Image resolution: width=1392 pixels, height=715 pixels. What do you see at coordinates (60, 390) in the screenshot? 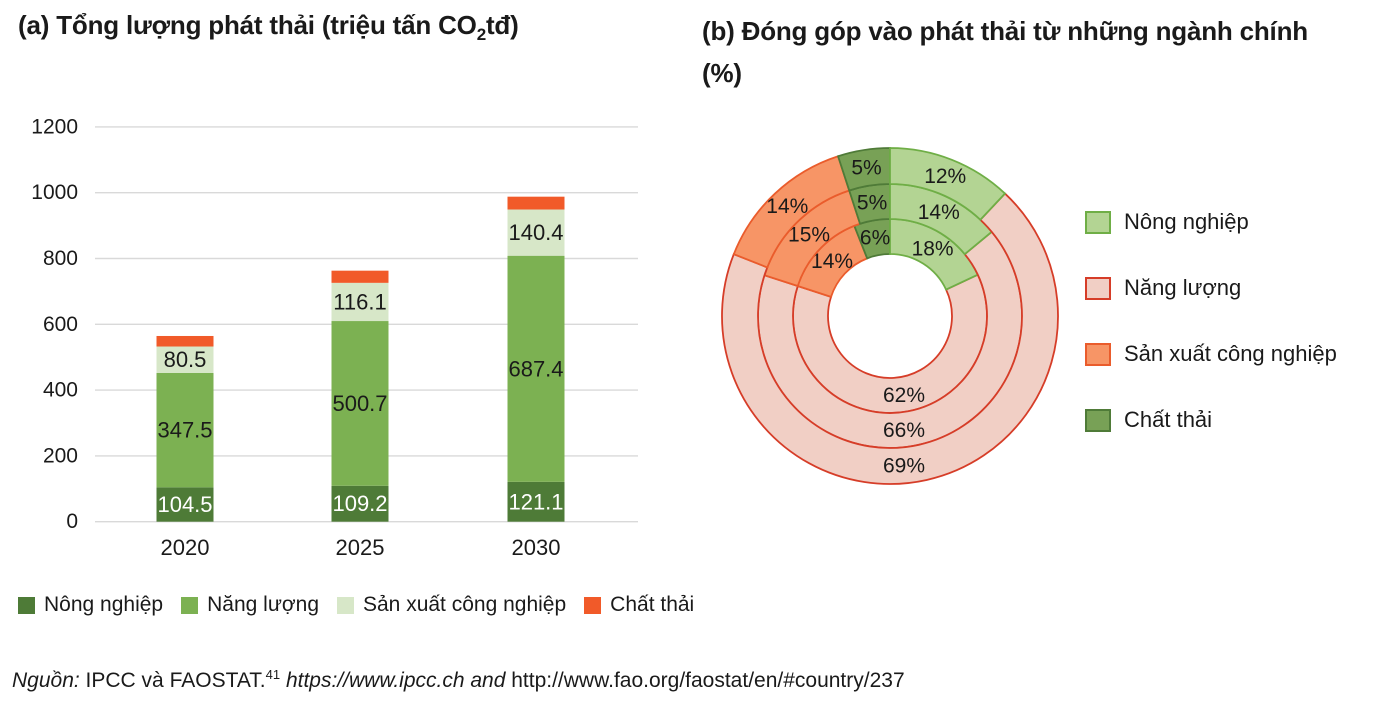
I see `y-tick-label: 400` at bounding box center [60, 390].